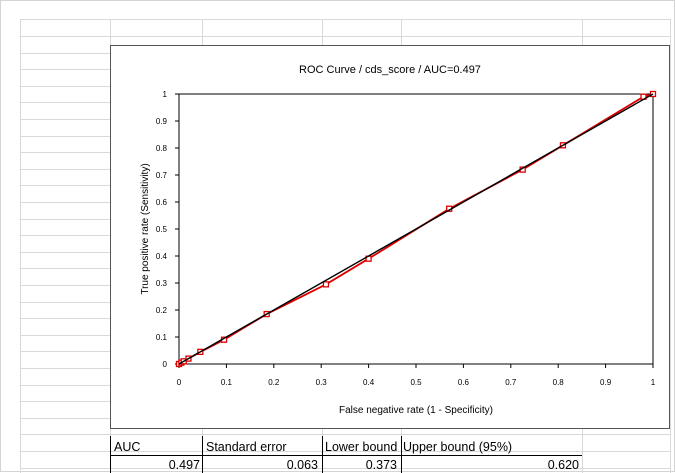  Describe the element at coordinates (162, 175) in the screenshot. I see `y-tick-label: 0.7` at that location.